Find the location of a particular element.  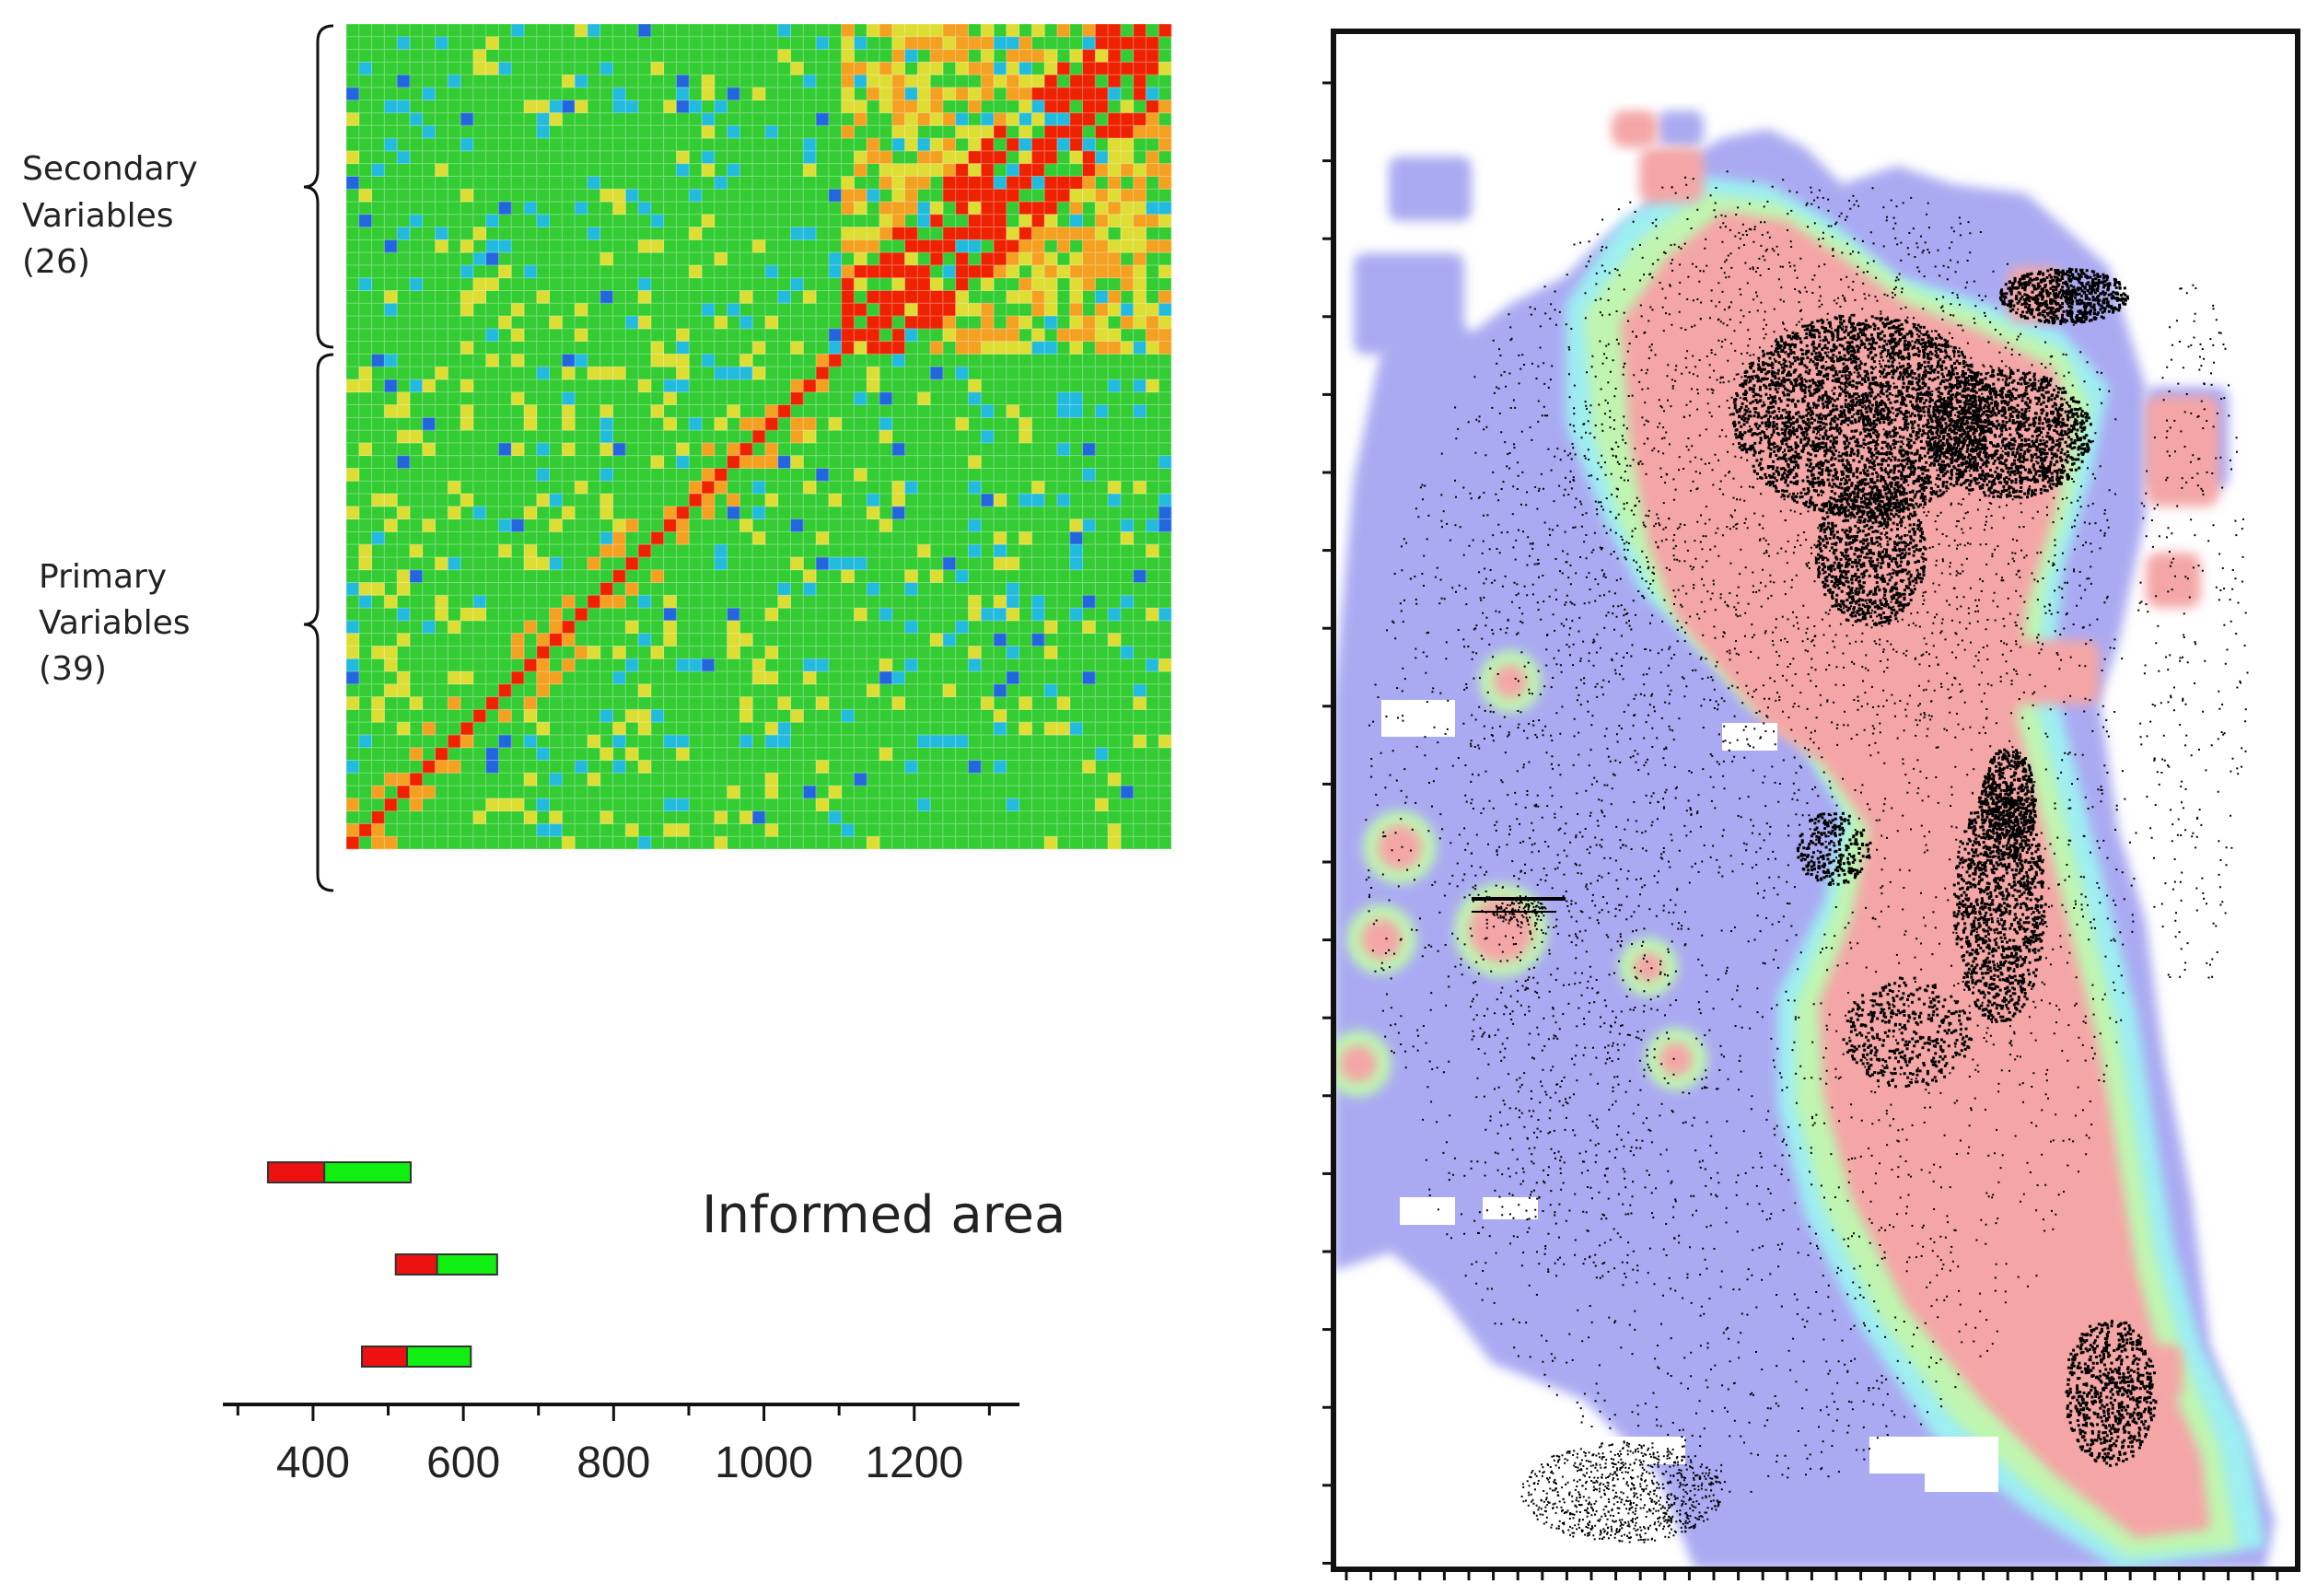

secondary-label: Secondary Variables (26) is located at coordinates (115, 216).